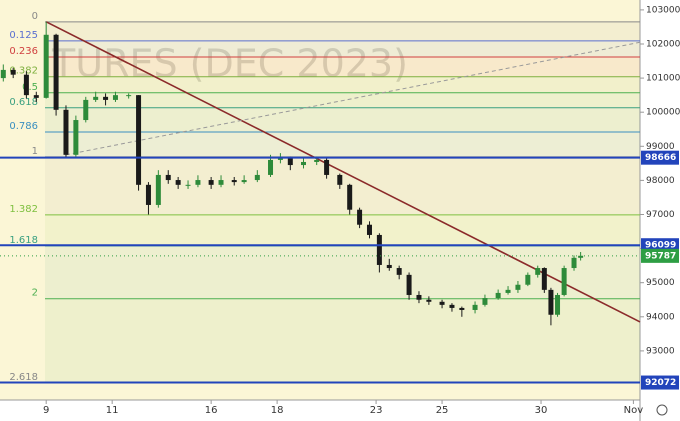  I want to click on watermark: TURES (DEC 2023), so click(229, 64).